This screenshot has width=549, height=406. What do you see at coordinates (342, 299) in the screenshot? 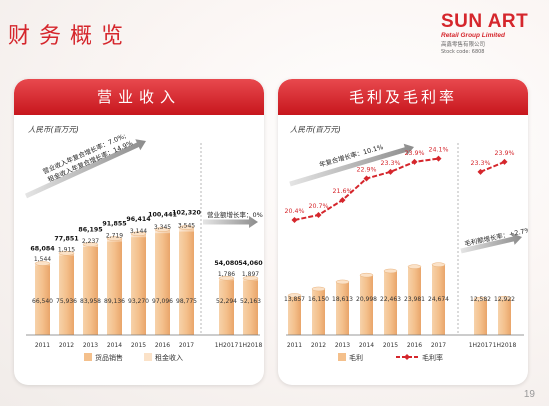
I see `gross-profit-label: 18,613` at bounding box center [342, 299].